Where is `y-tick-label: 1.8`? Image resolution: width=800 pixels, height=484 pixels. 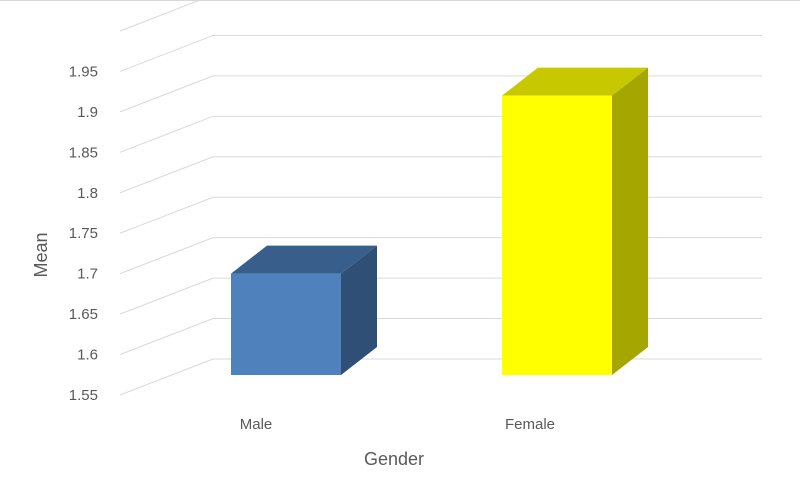
y-tick-label: 1.8 is located at coordinates (87, 193).